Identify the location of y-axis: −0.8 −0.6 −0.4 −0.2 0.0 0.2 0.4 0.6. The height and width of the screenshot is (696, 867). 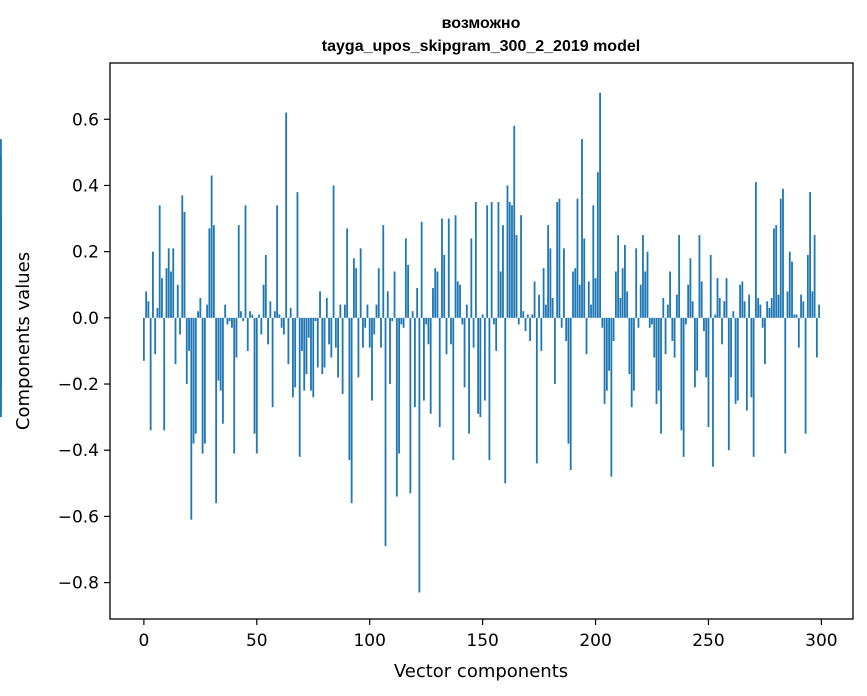
(84, 352).